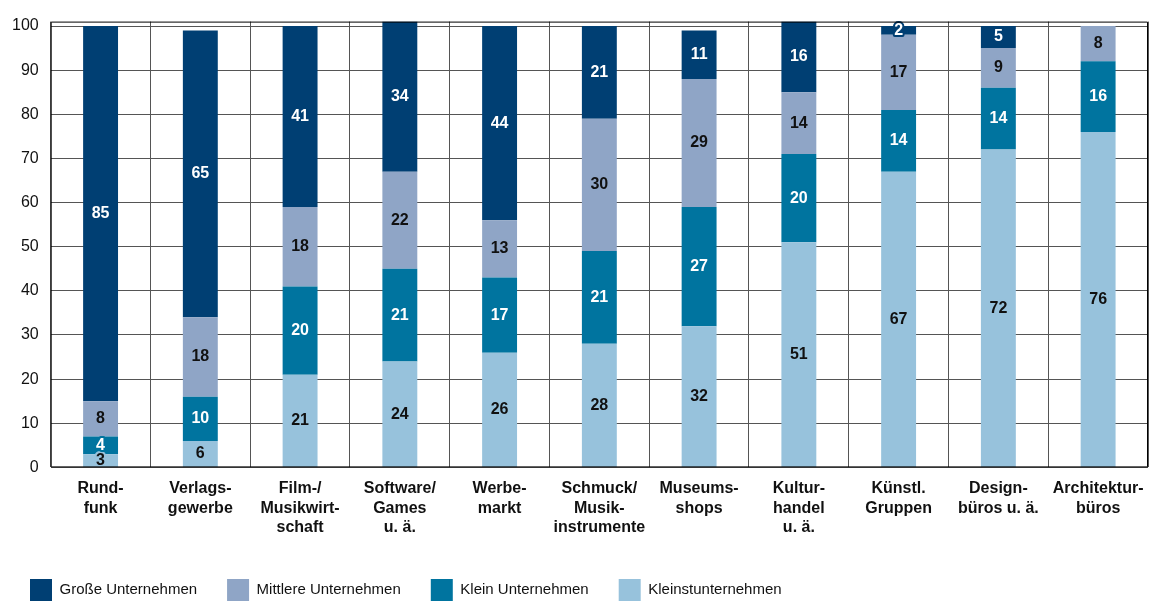  What do you see at coordinates (300, 507) in the screenshot?
I see `x-tick-label: Film-/ Musikwirt- schaft` at bounding box center [300, 507].